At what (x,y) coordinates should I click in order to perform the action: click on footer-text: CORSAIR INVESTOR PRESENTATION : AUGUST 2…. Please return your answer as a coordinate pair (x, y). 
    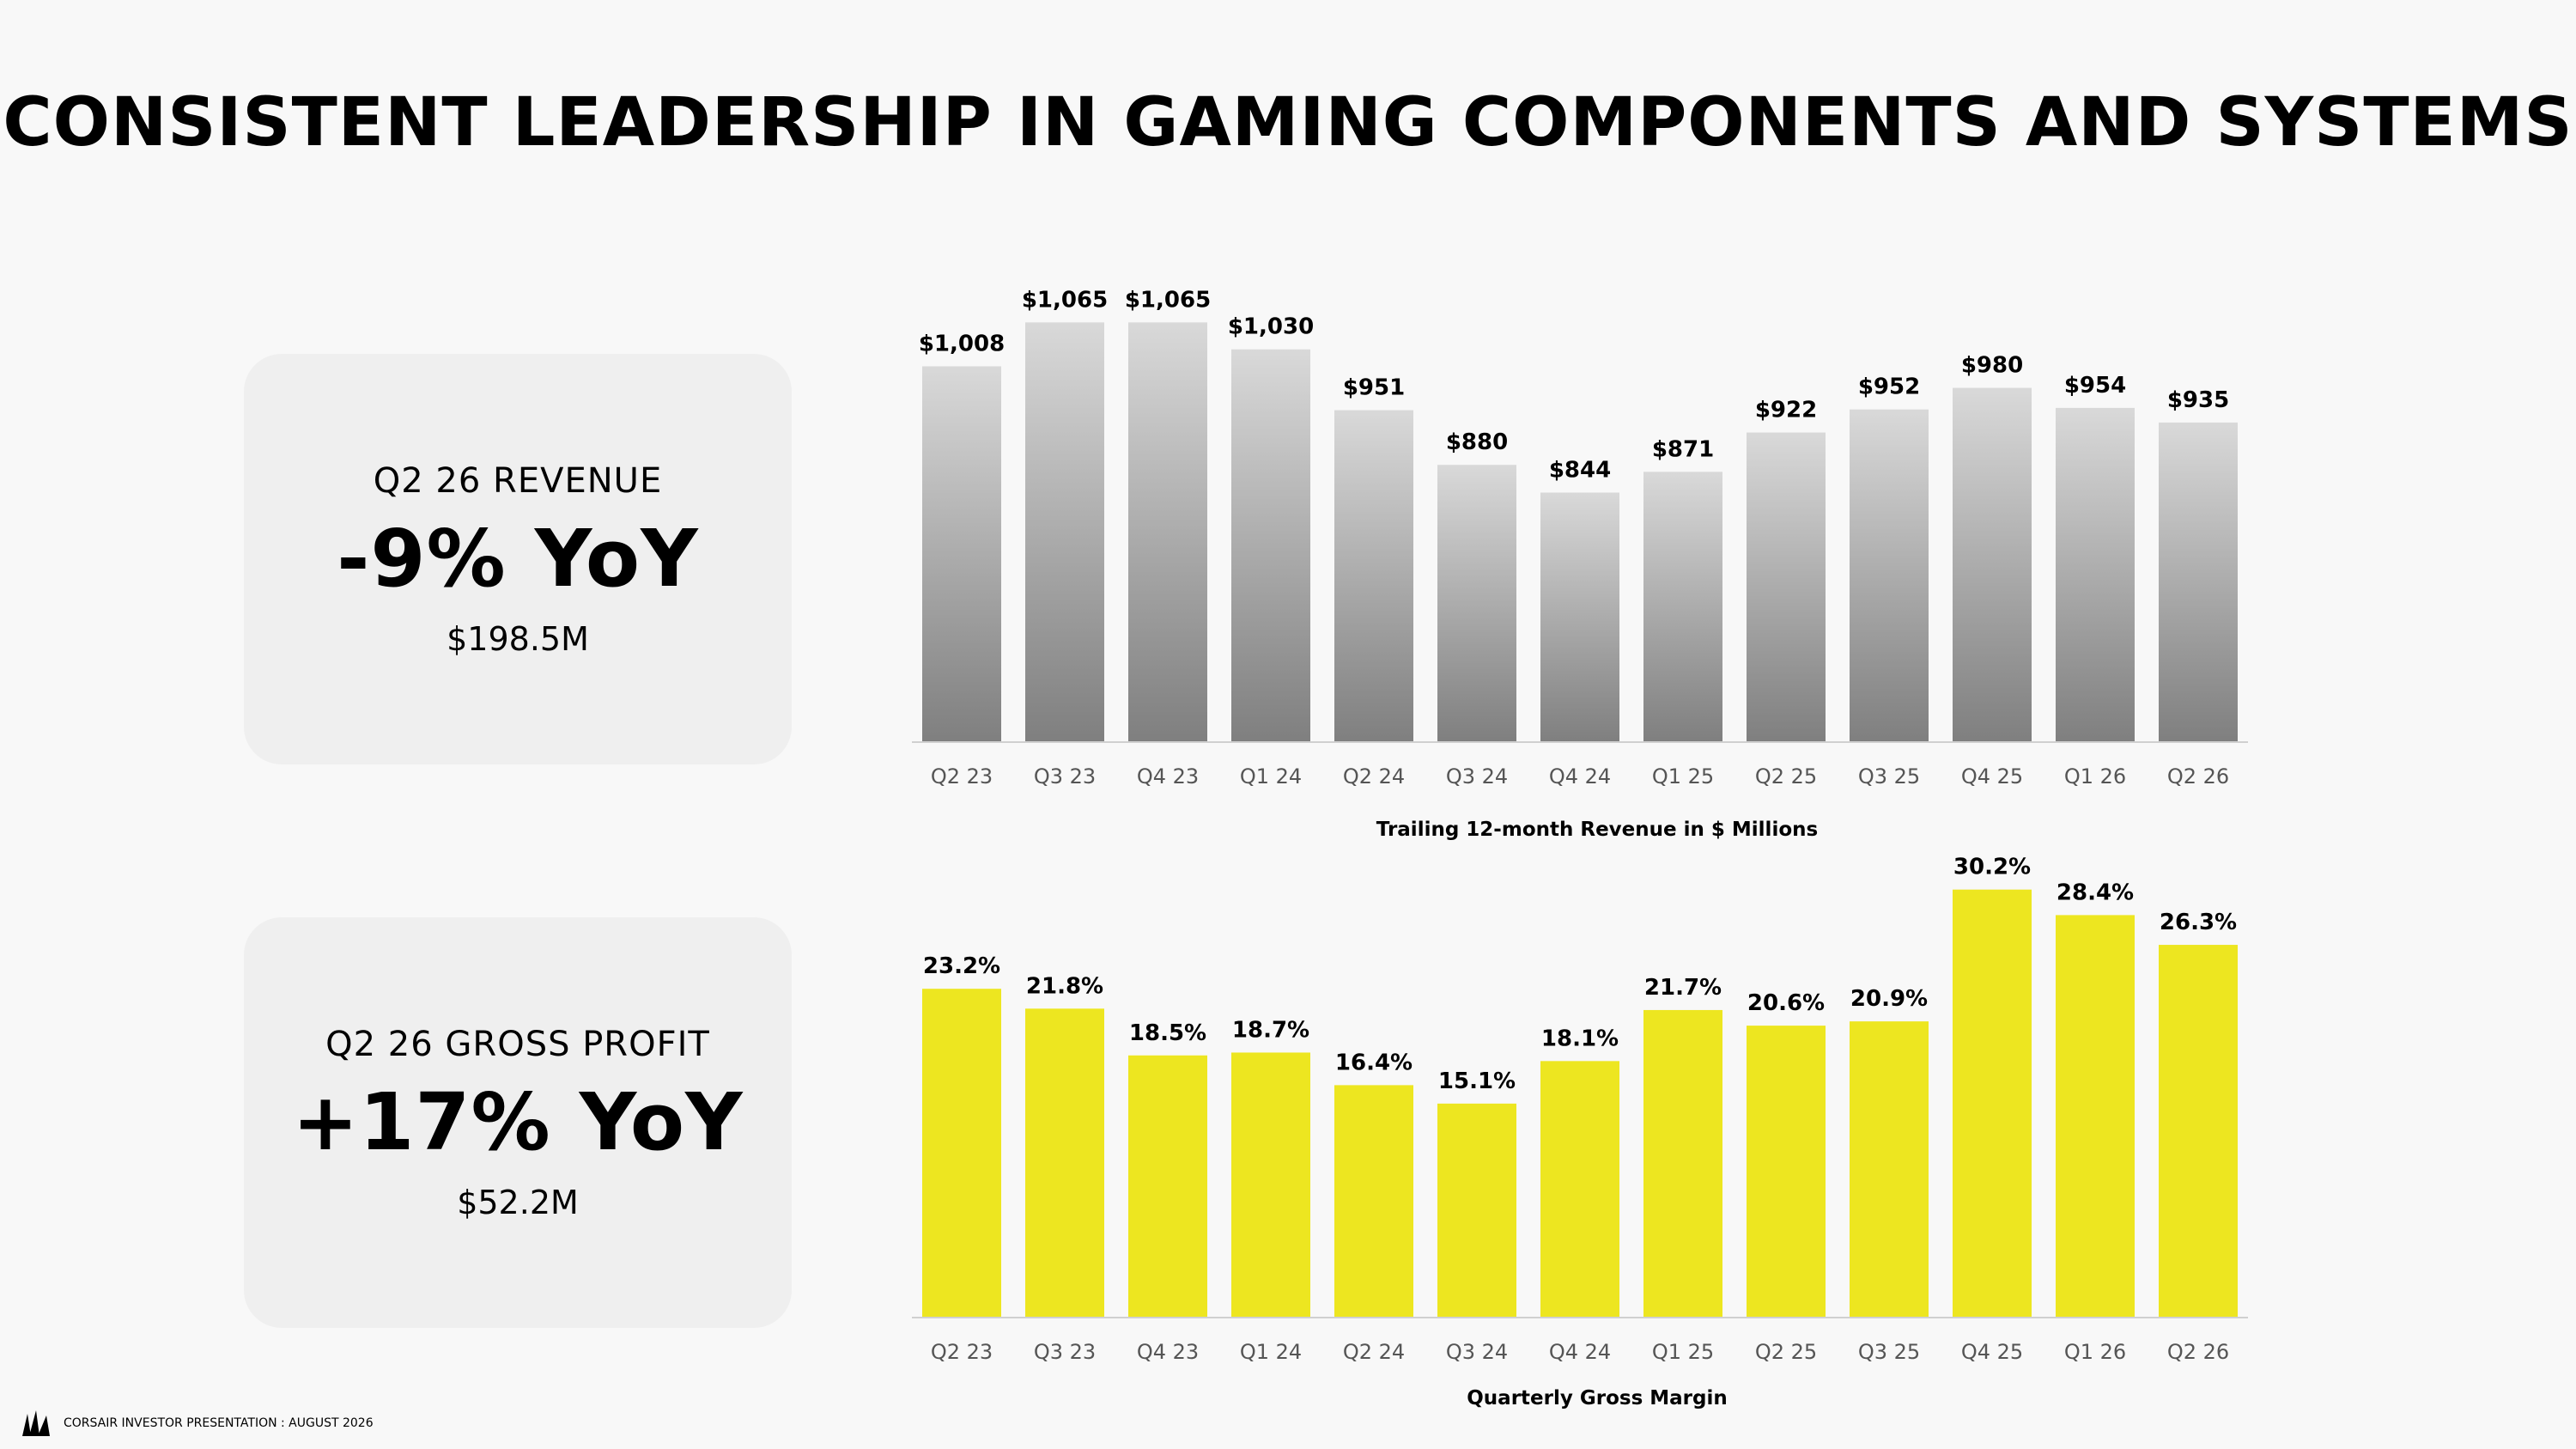
    Looking at the image, I should click on (219, 1423).